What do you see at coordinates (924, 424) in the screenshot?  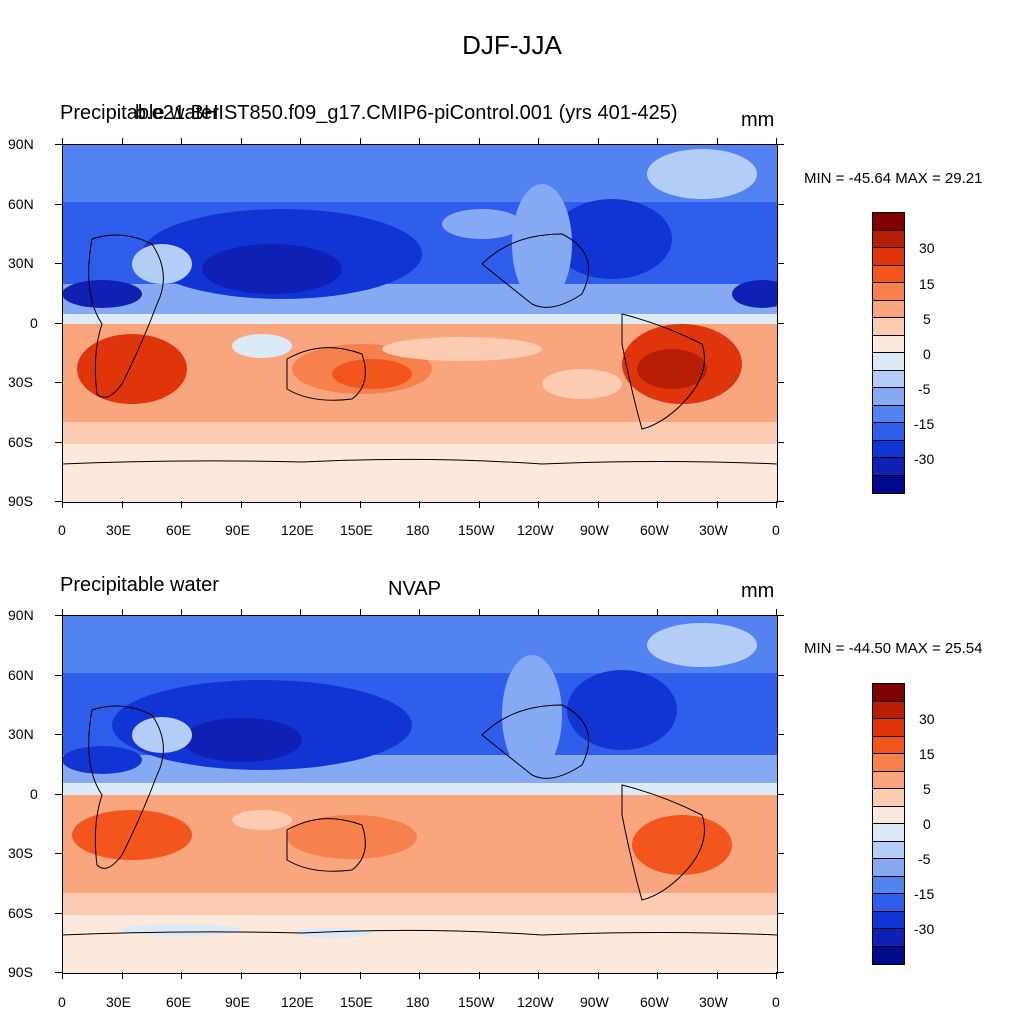 I see `colorbar-label: -15` at bounding box center [924, 424].